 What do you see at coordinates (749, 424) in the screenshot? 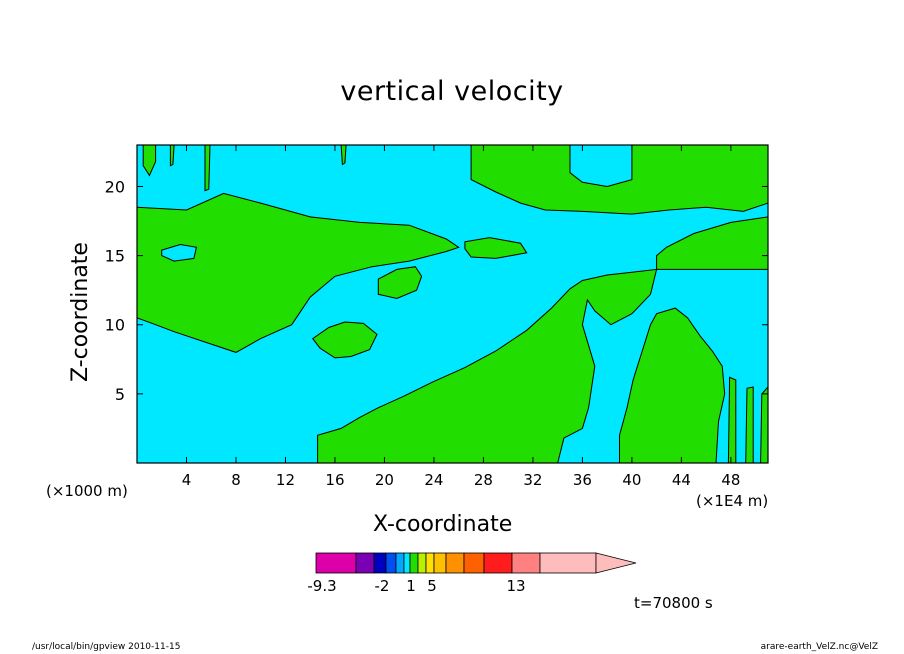
I see `contour-region-bottom-right-strips-b` at bounding box center [749, 424].